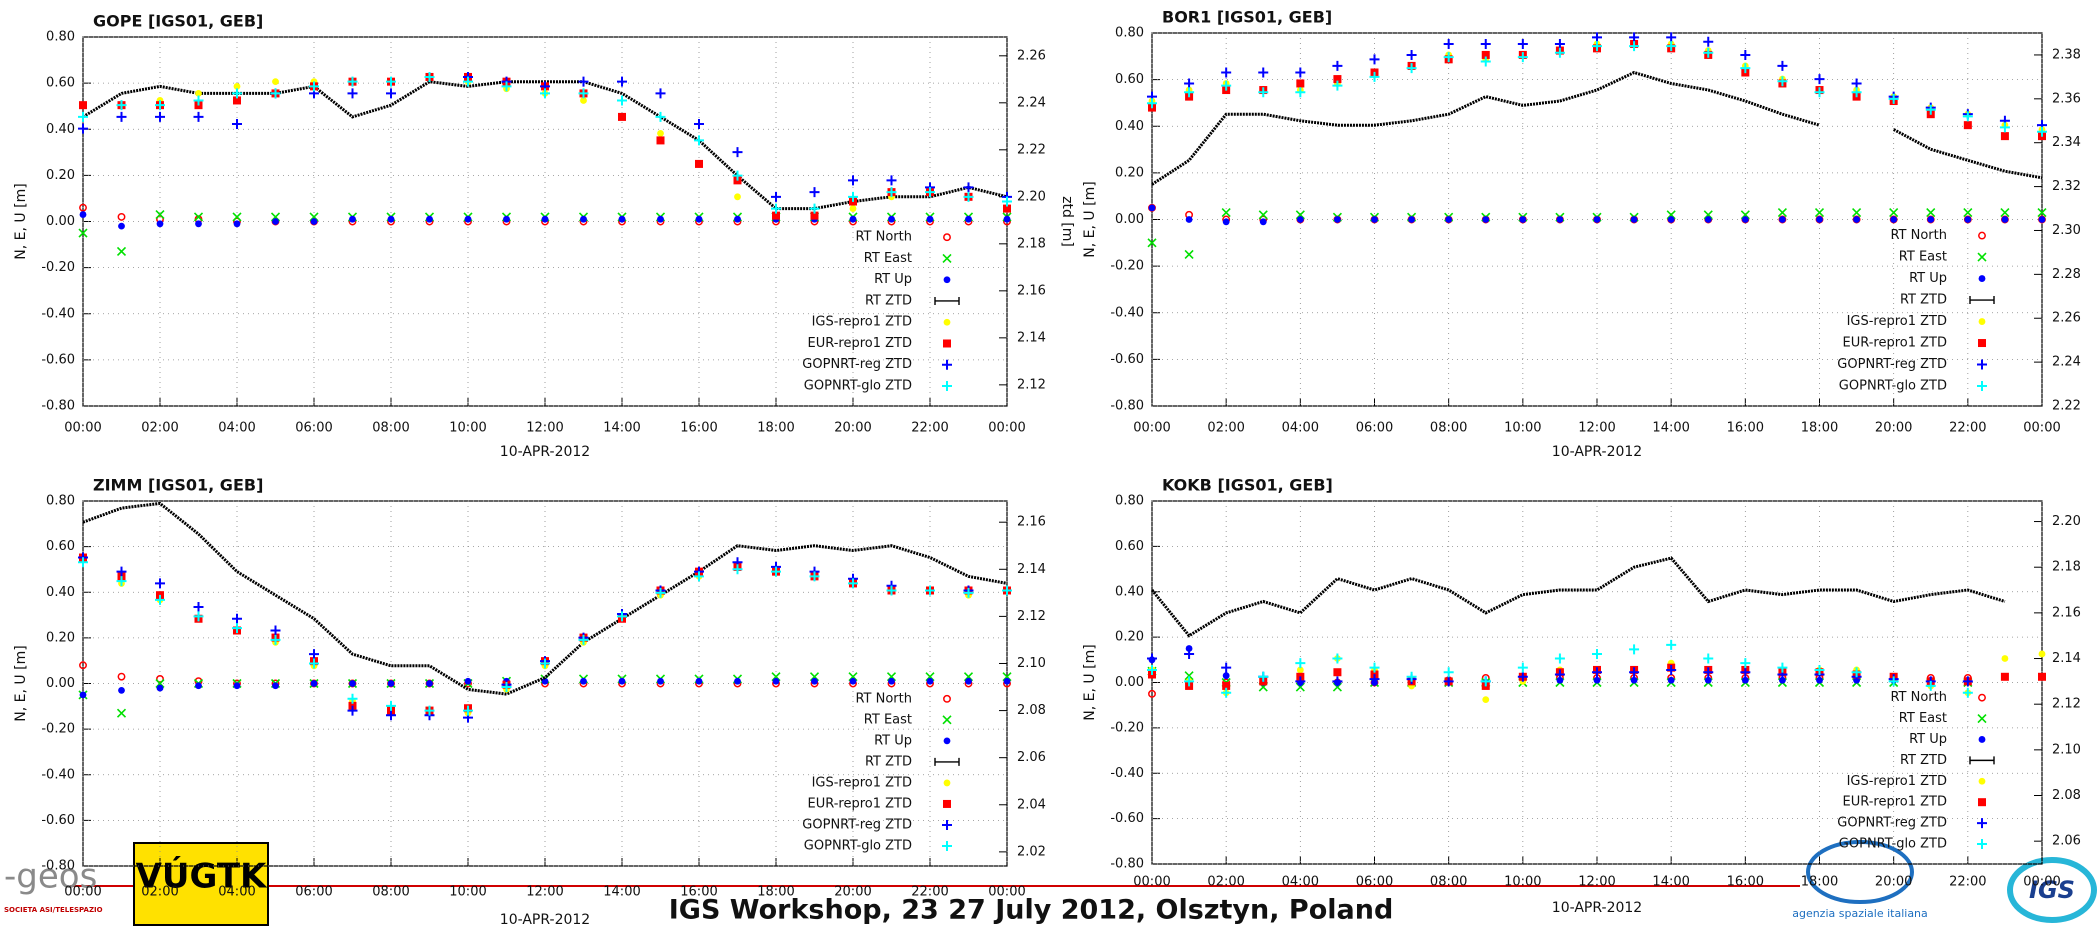 The image size is (2100, 928). Describe the element at coordinates (21, 221) in the screenshot. I see `y-axis-label: N, E, U [m]` at that location.